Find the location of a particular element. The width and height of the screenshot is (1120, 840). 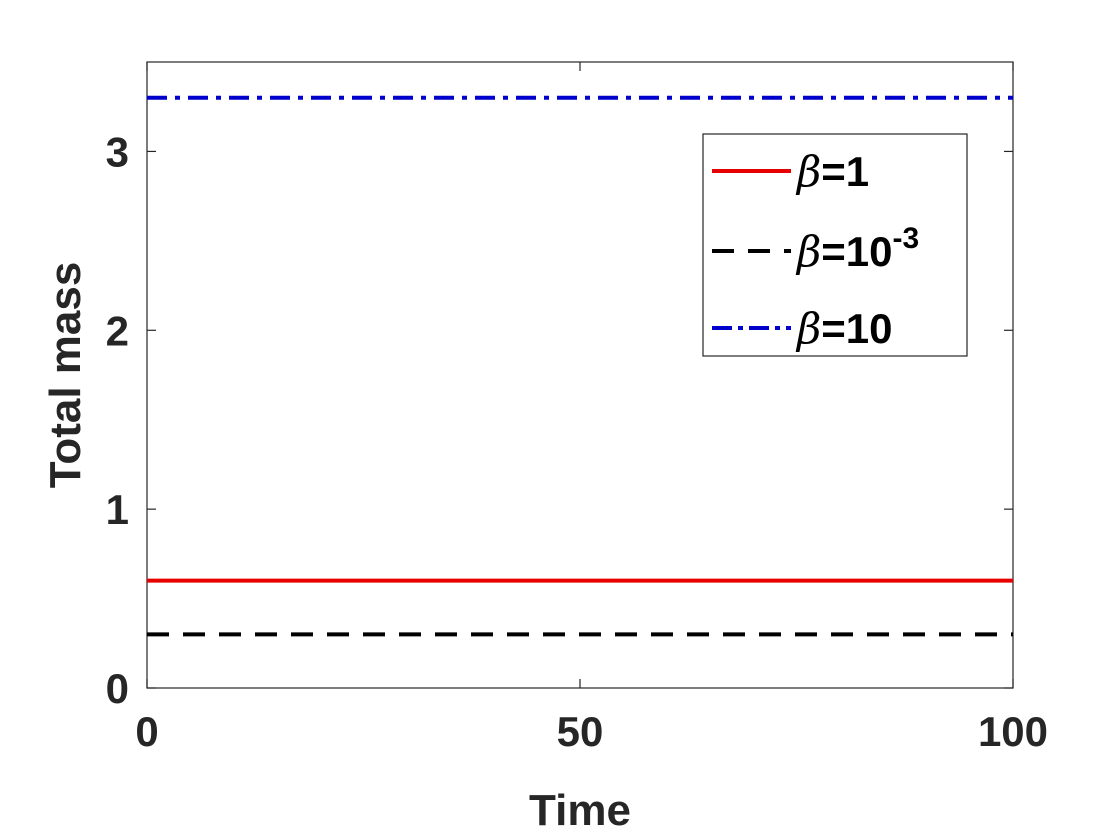

legend-beta-symbol-2: β is located at coordinates (808, 328).